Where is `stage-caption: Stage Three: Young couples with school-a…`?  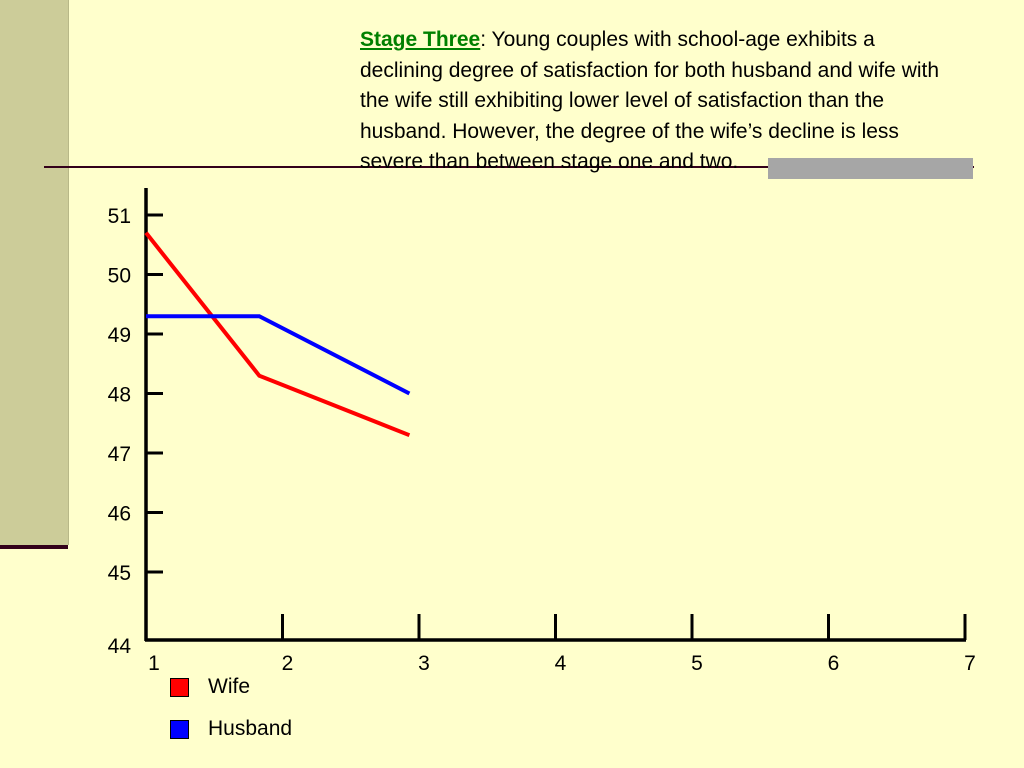 stage-caption: Stage Three: Young couples with school-a… is located at coordinates (655, 101).